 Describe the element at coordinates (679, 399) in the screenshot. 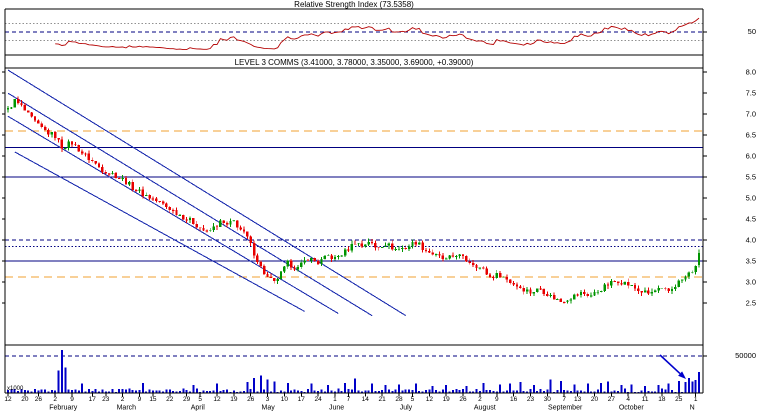

I see `date-tick-label: 25` at that location.